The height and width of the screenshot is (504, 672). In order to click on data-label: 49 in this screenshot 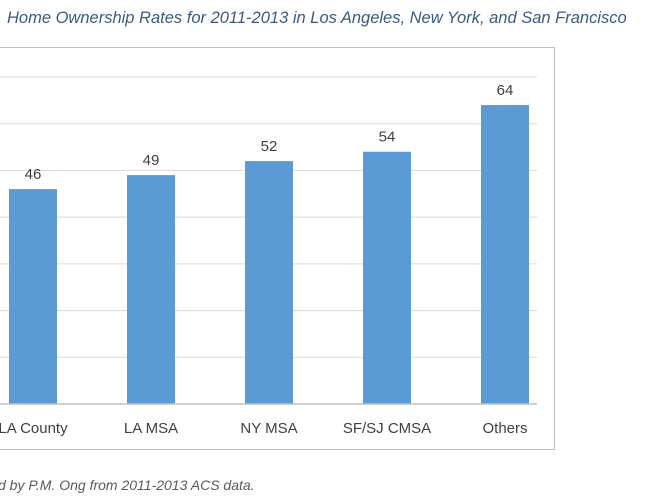, I will do `click(151, 160)`.